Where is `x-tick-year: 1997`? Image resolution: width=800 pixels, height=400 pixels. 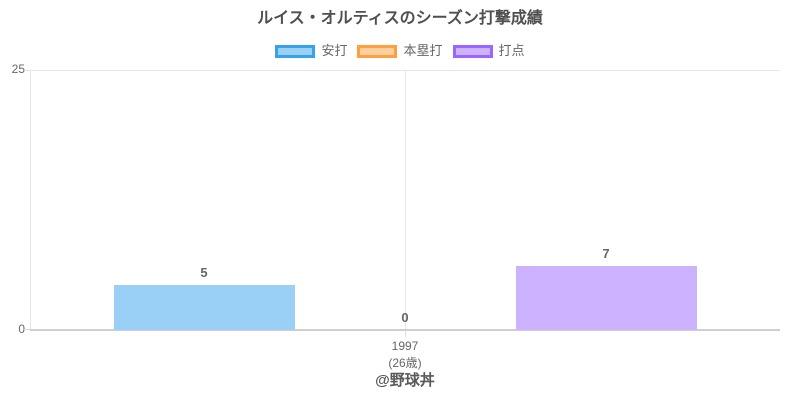
x-tick-year: 1997 is located at coordinates (405, 346).